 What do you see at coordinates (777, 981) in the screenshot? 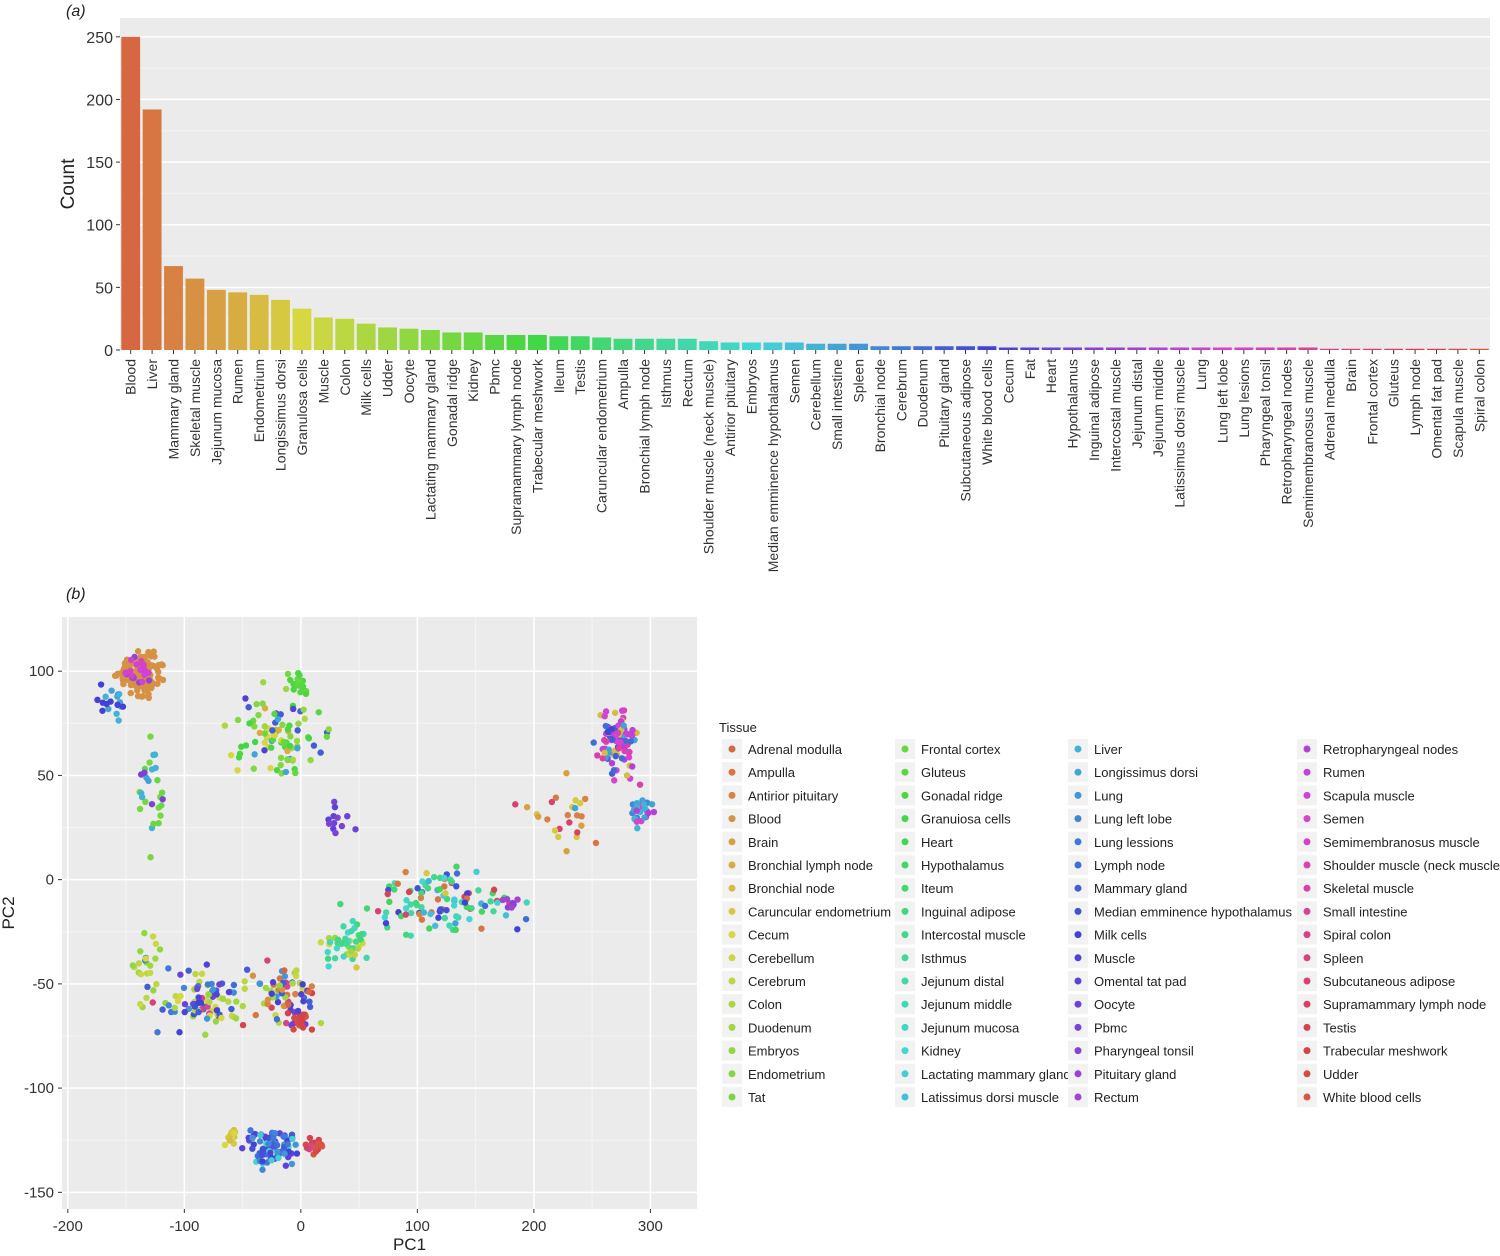
I see `legend-label: Cerebrum` at bounding box center [777, 981].